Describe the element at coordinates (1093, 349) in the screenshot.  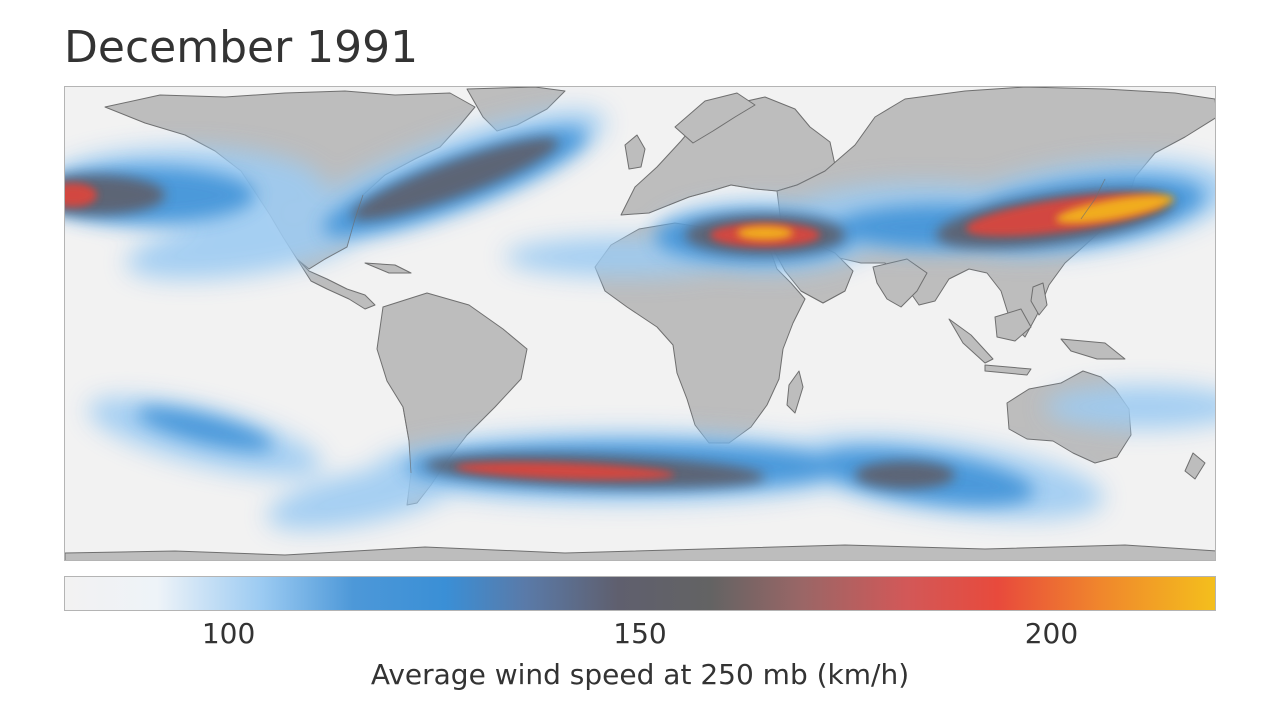
I see `landmass-new-guinea` at that location.